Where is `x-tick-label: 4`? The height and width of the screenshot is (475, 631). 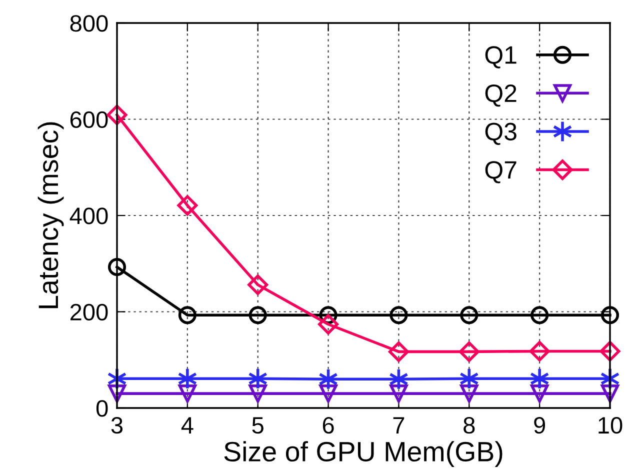
x-tick-label: 4 is located at coordinates (187, 425).